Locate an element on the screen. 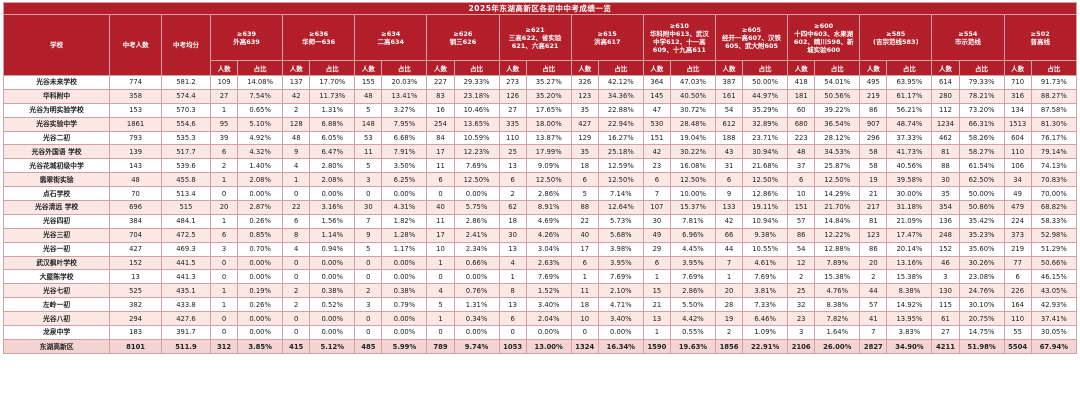 Image resolution: width=1080 pixels, height=408 pixels. header-group: ≥626 钢三626 is located at coordinates (463, 37).